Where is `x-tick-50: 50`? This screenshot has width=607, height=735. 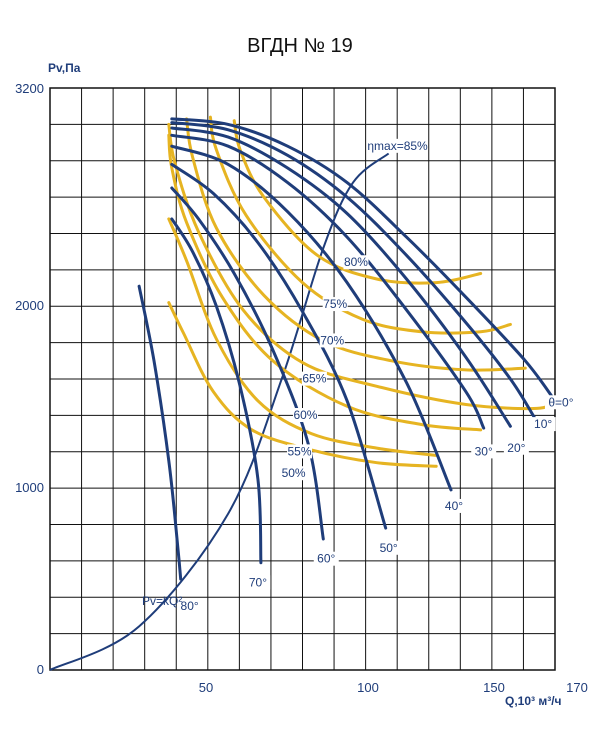 x-tick-50: 50 is located at coordinates (206, 687).